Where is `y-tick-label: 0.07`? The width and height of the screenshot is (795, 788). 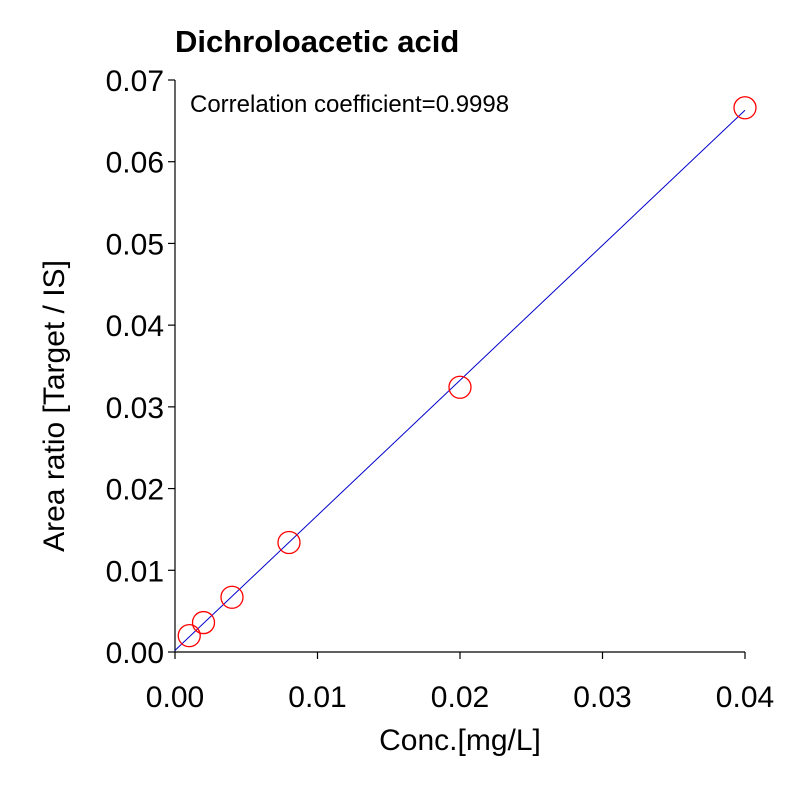 y-tick-label: 0.07 is located at coordinates (135, 81).